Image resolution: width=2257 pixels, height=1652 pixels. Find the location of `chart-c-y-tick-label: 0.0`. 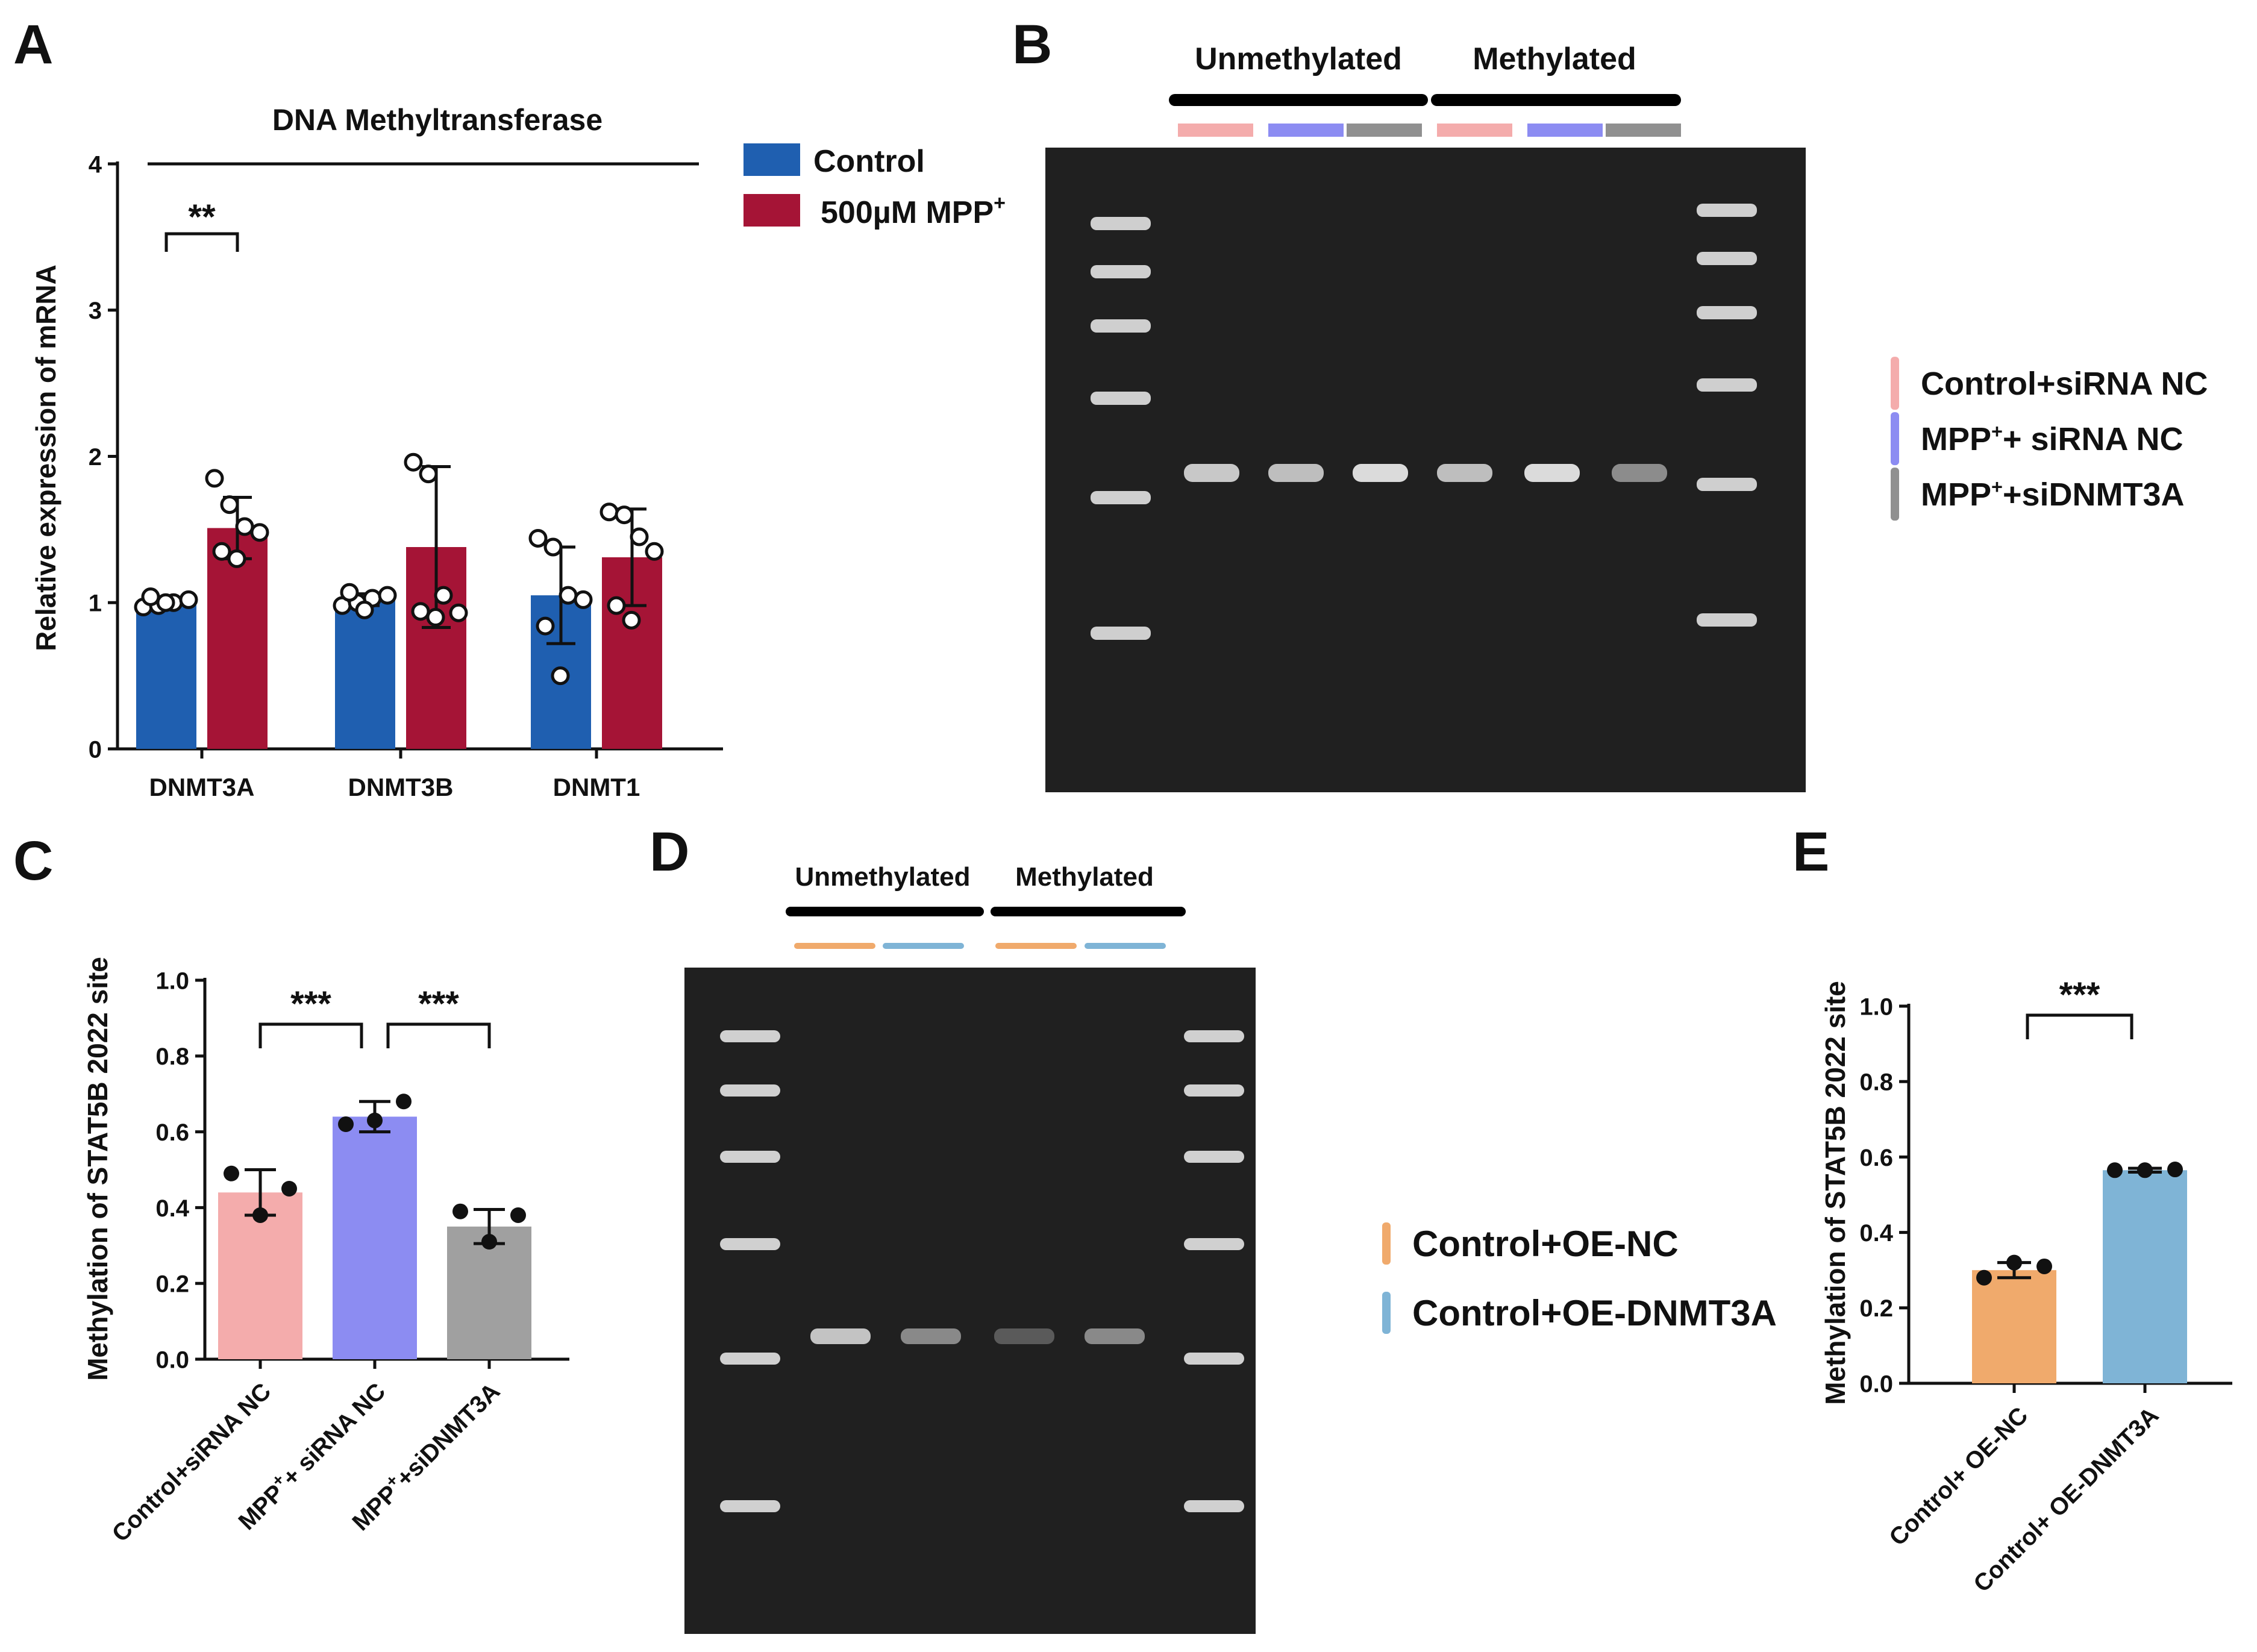

chart-c-y-tick-label: 0.0 is located at coordinates (172, 1360).